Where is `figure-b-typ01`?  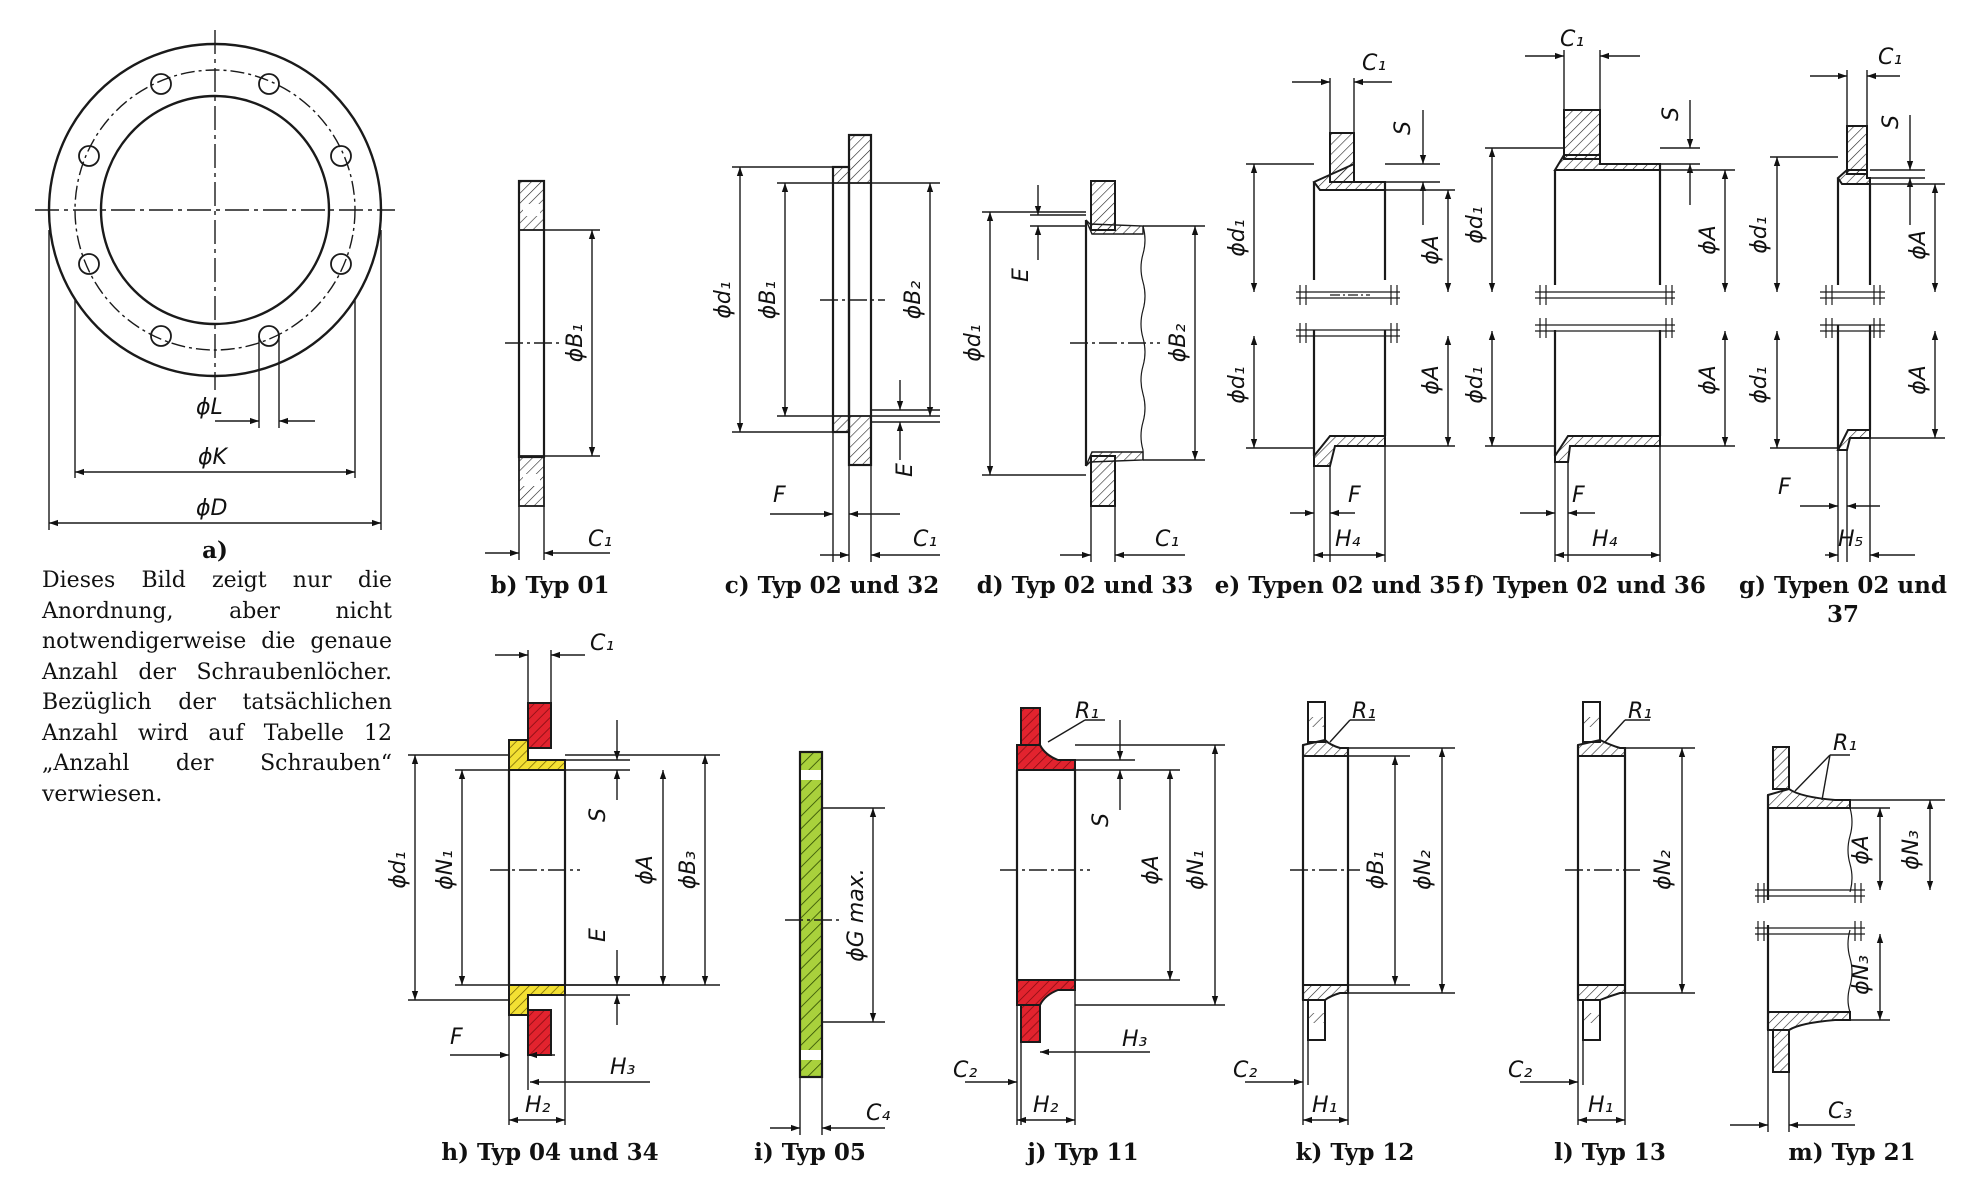
figure-b-typ01 is located at coordinates (547, 369).